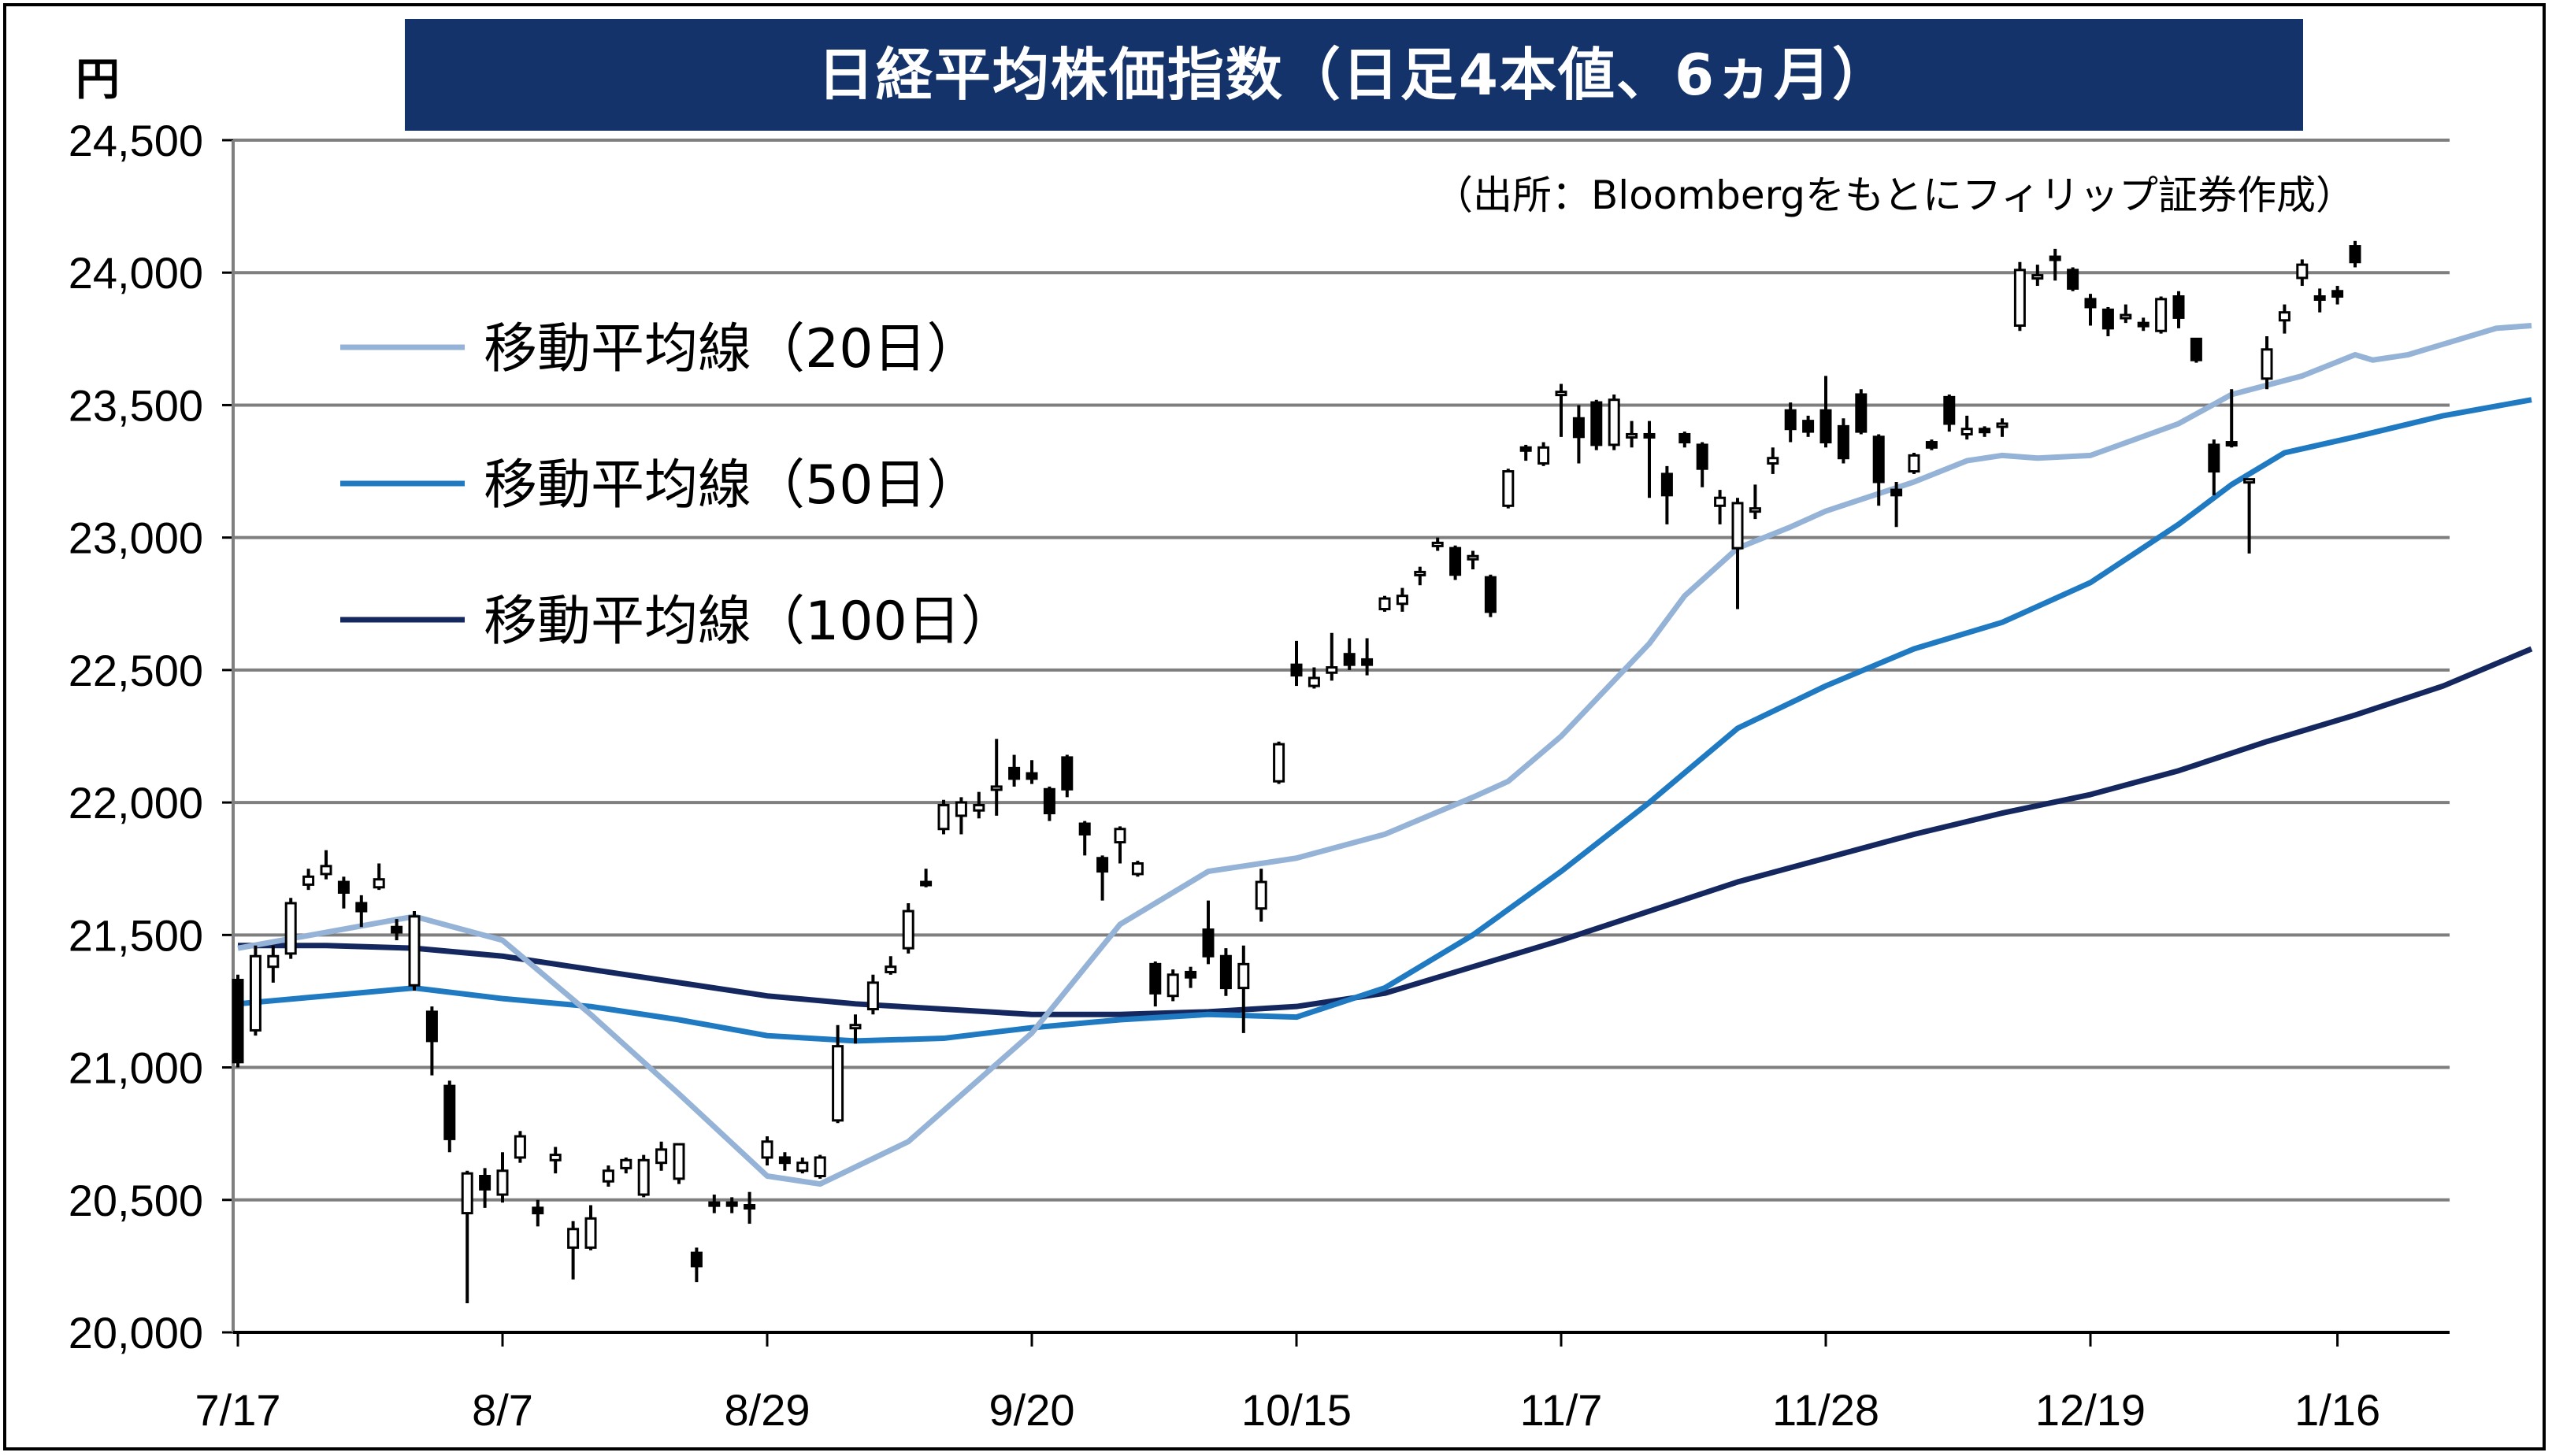 The height and width of the screenshot is (1456, 2552). Describe the element at coordinates (136, 1333) in the screenshot. I see `y-tick-label: 20,000` at that location.